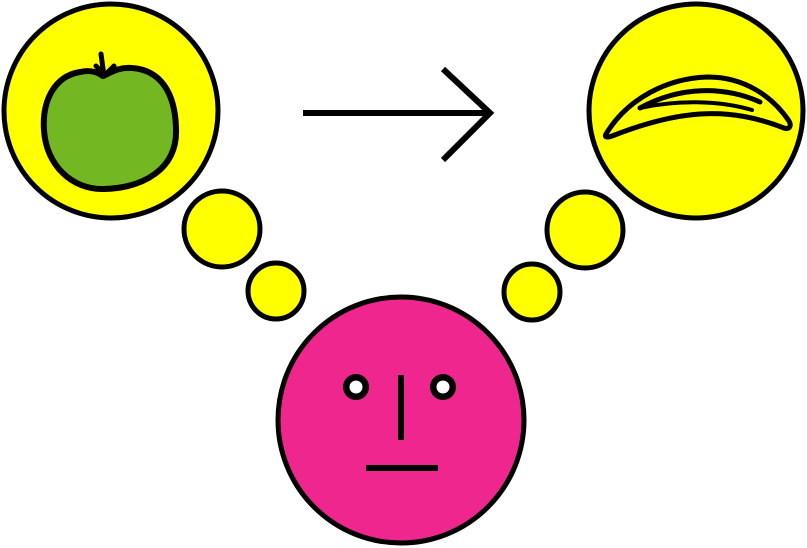 The image size is (807, 548). I want to click on apple-icon, so click(110, 122).